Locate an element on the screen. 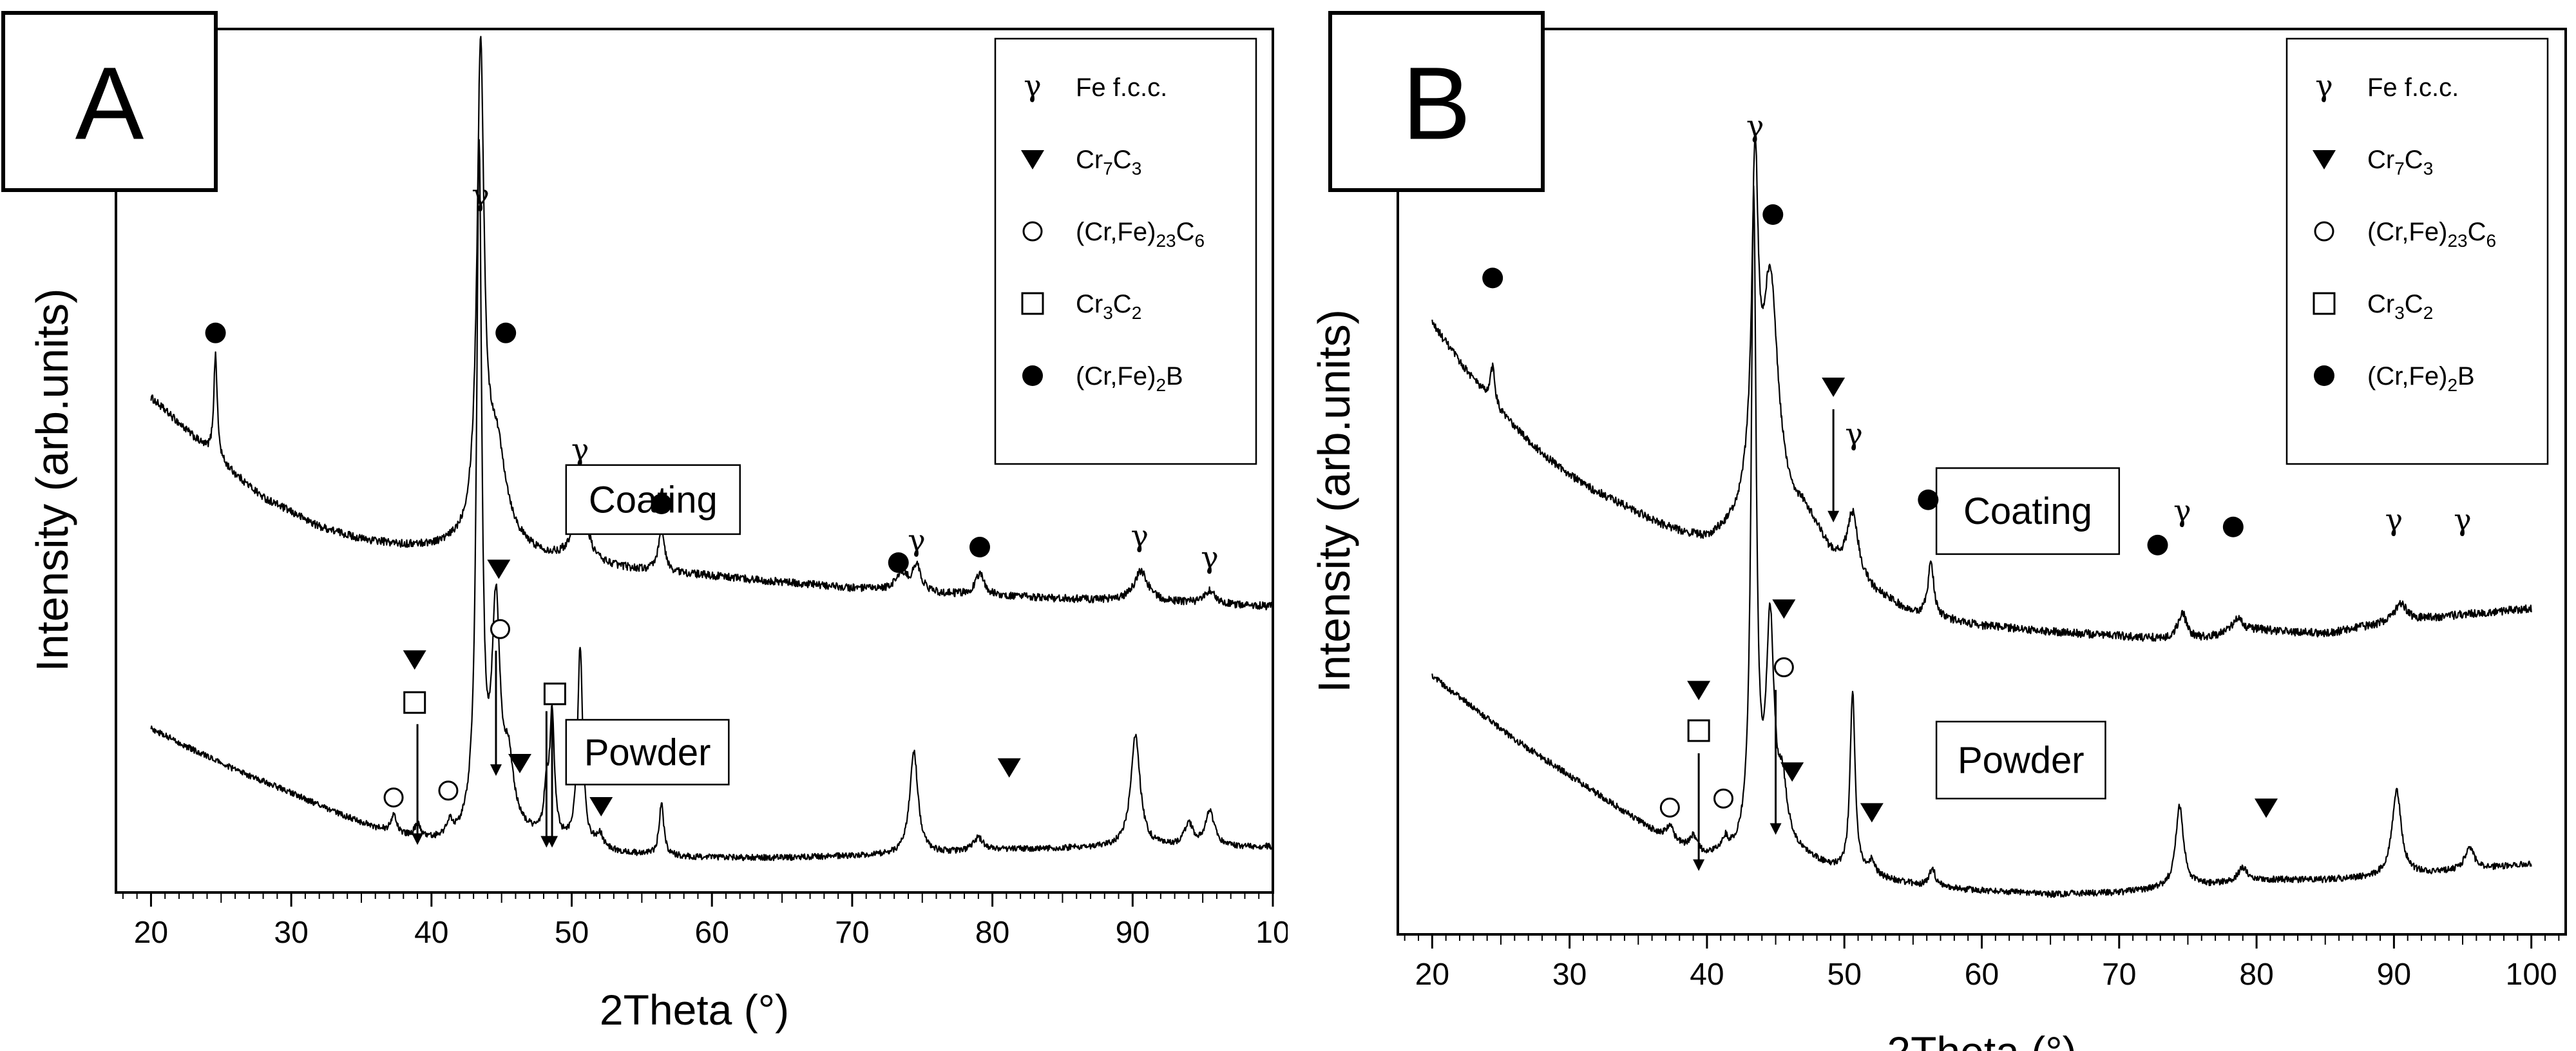 This screenshot has height=1051, width=2576. legend-symbol-gamma: γ is located at coordinates (2324, 85).